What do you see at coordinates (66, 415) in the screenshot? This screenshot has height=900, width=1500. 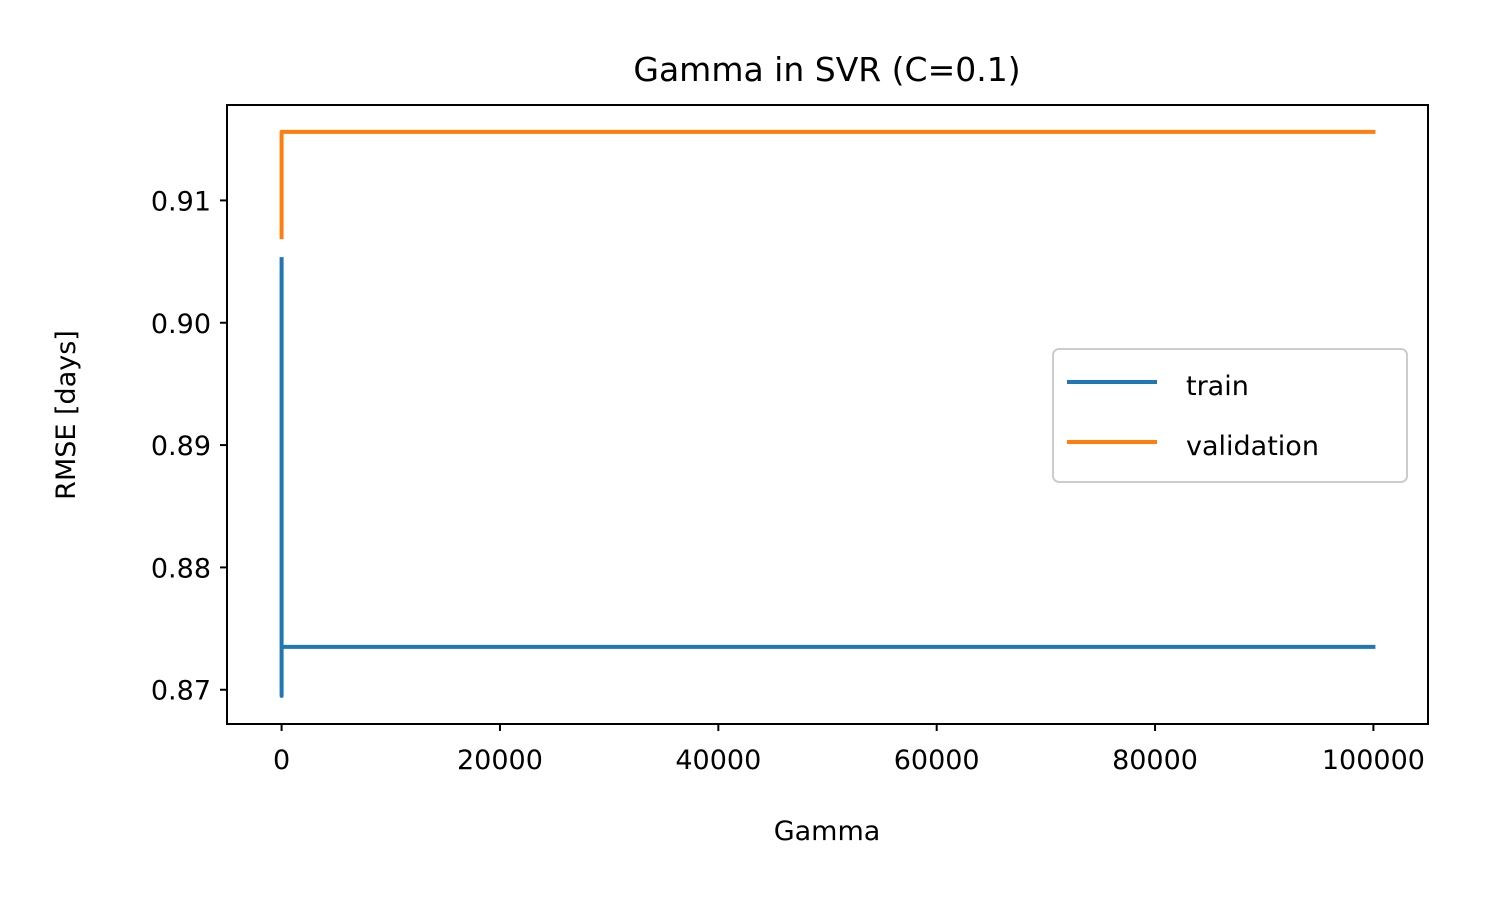 I see `y-axis-label: RMSE [days]` at bounding box center [66, 415].